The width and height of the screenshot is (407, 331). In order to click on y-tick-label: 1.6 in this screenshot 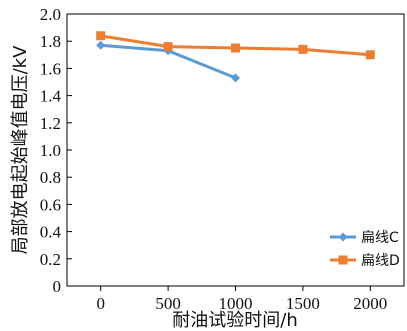, I will do `click(50, 68)`.